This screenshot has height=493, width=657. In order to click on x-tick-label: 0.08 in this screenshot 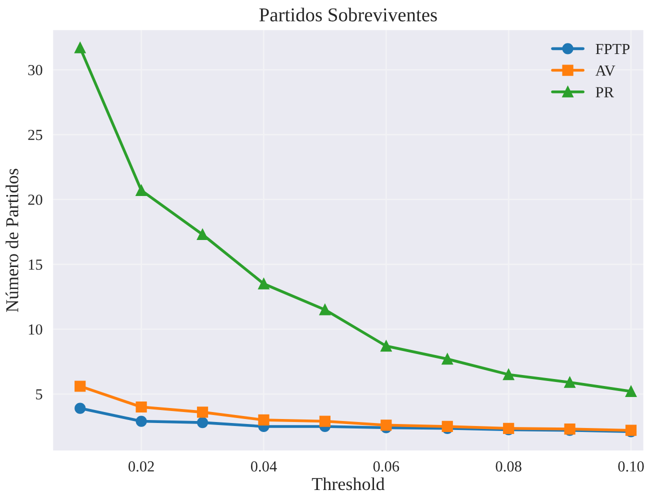, I will do `click(509, 466)`.